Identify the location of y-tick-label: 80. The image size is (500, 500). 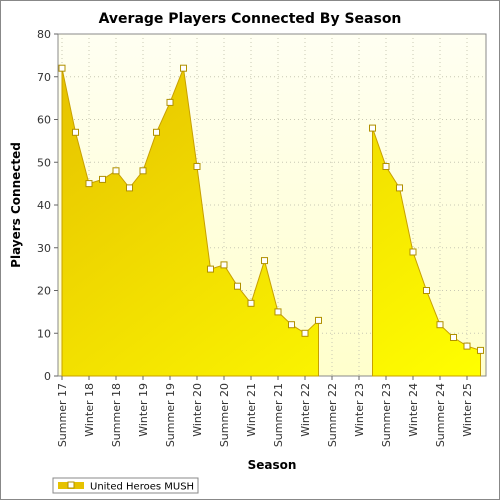
(44, 34).